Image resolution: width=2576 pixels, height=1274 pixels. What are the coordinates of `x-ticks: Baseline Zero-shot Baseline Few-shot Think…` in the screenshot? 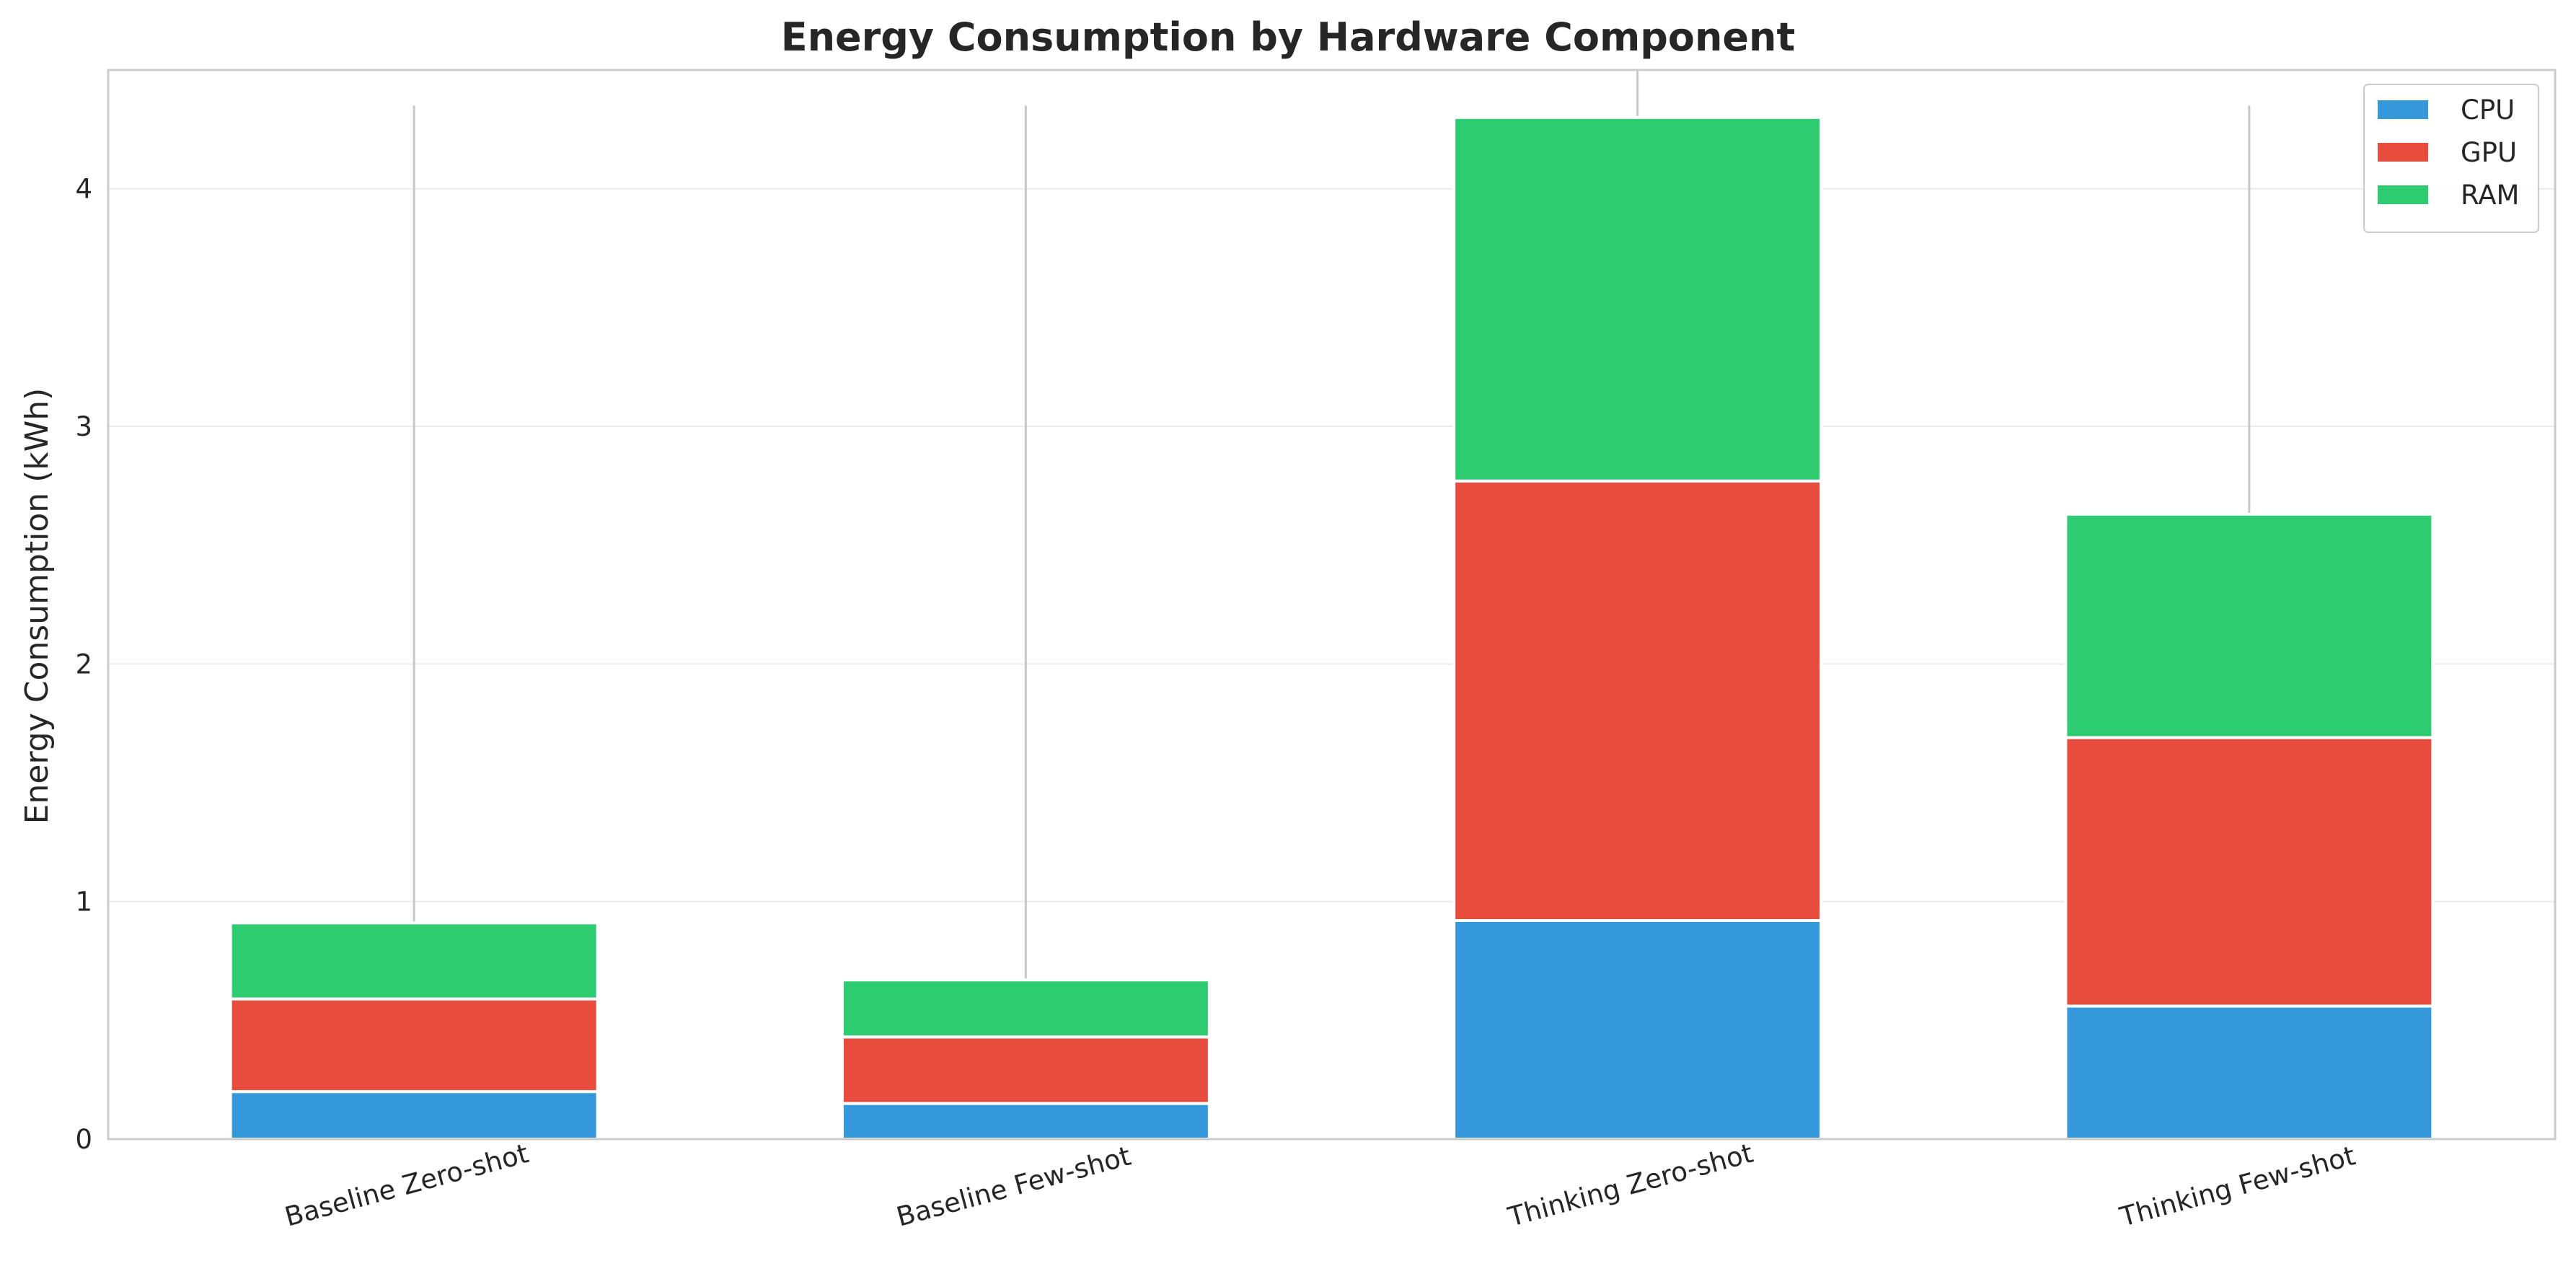 It's located at (1319, 1186).